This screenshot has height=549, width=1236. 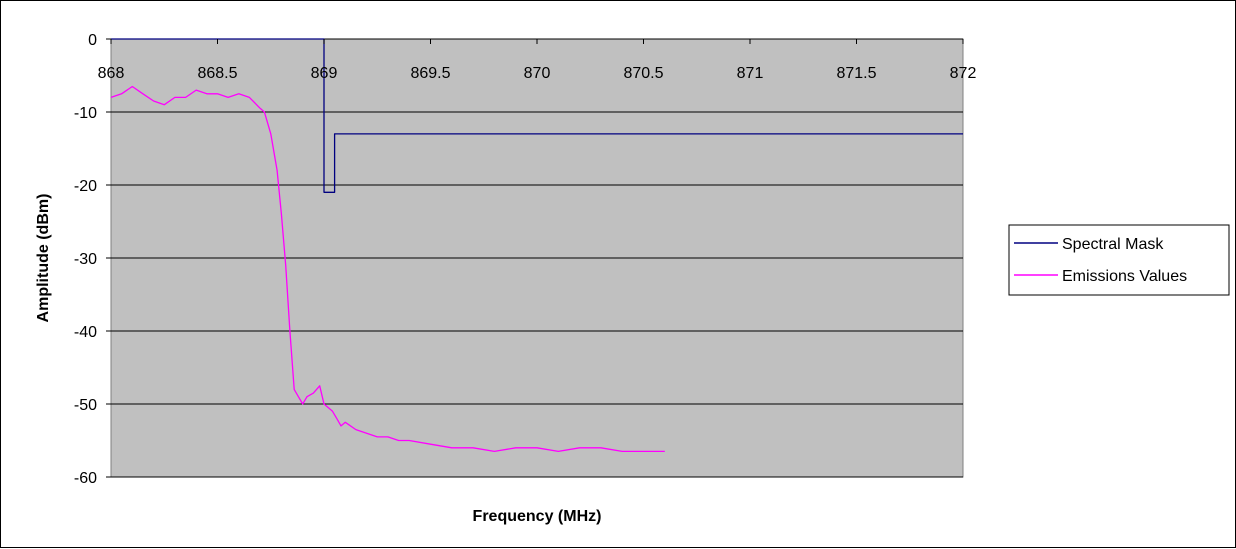 I want to click on y-tick-label: -10, so click(x=85, y=113).